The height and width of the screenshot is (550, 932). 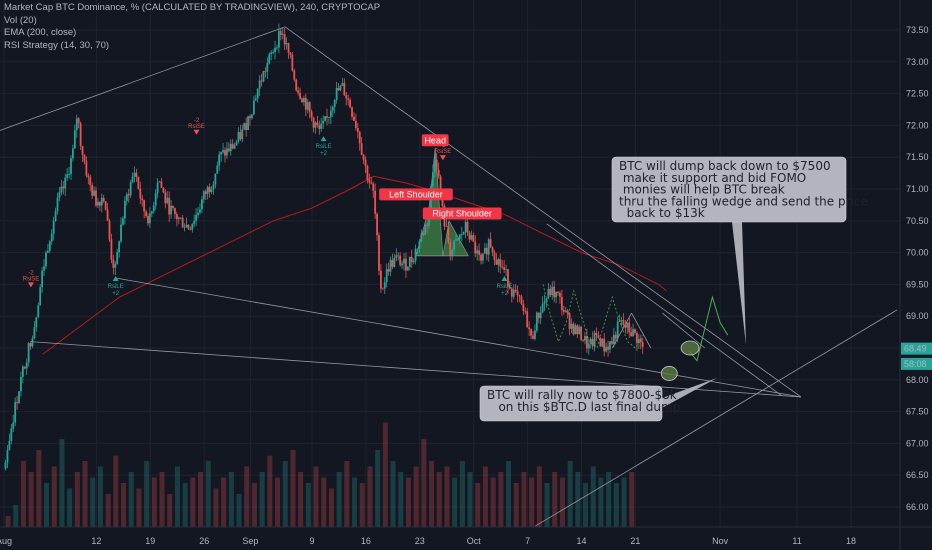 What do you see at coordinates (443, 152) in the screenshot?
I see `signal-label: RsiSE` at bounding box center [443, 152].